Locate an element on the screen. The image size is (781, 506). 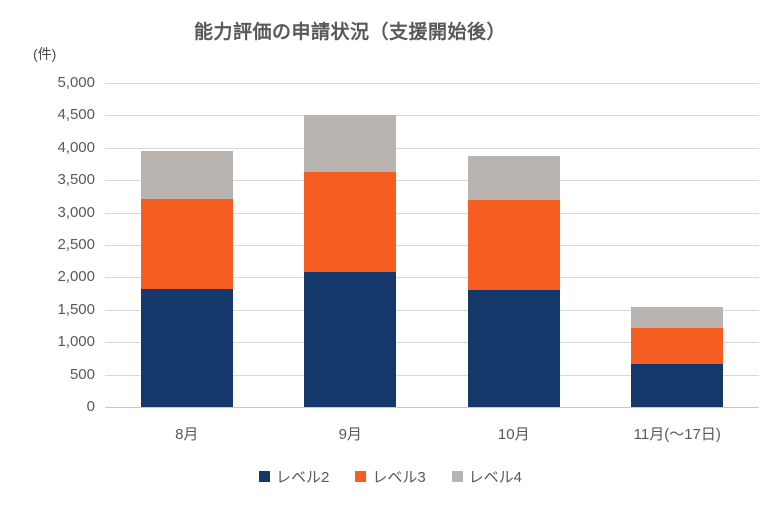
y-axis-tick-label: 1,000 is located at coordinates (76, 342).